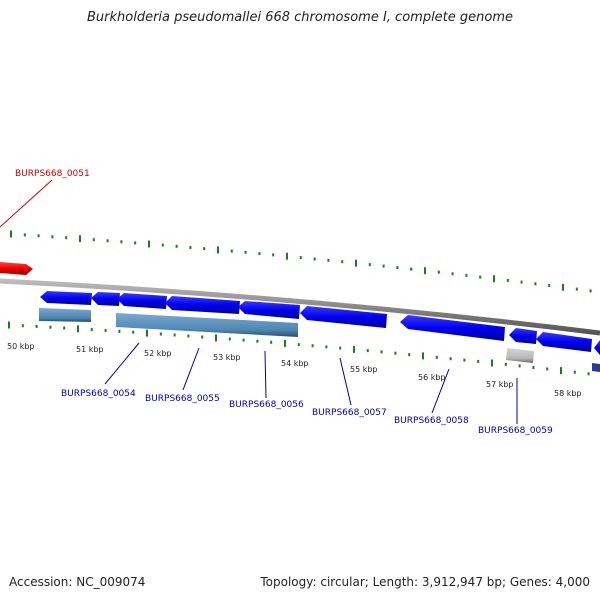  What do you see at coordinates (266, 405) in the screenshot?
I see `gene-label-burps668-0056: BURPS668_0056` at bounding box center [266, 405].